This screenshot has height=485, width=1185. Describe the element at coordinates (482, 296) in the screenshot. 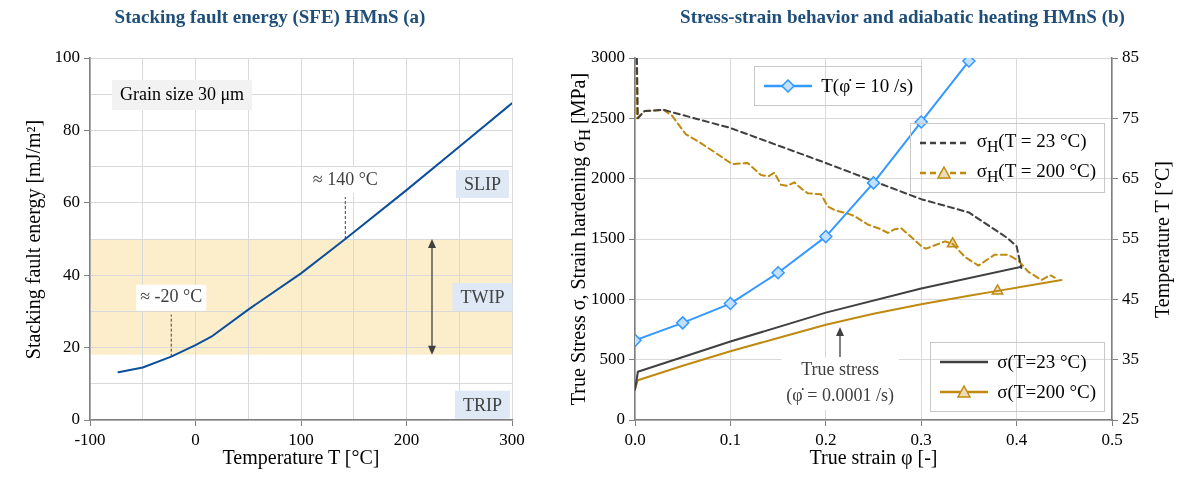

I see `band-label: TWIP` at that location.